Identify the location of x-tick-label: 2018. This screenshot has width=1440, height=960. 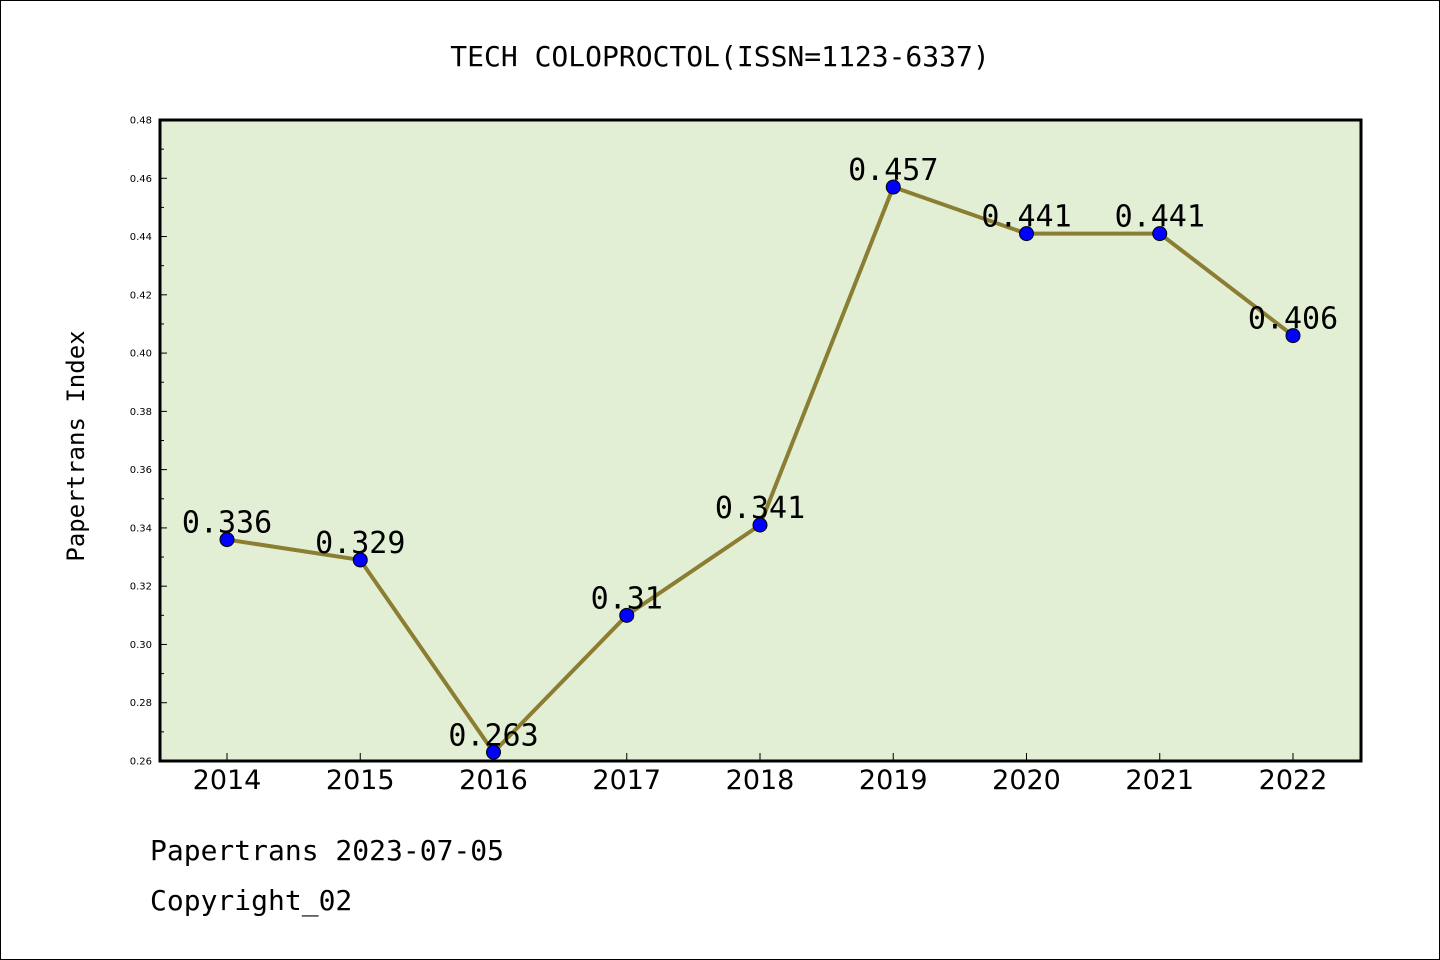
(760, 780).